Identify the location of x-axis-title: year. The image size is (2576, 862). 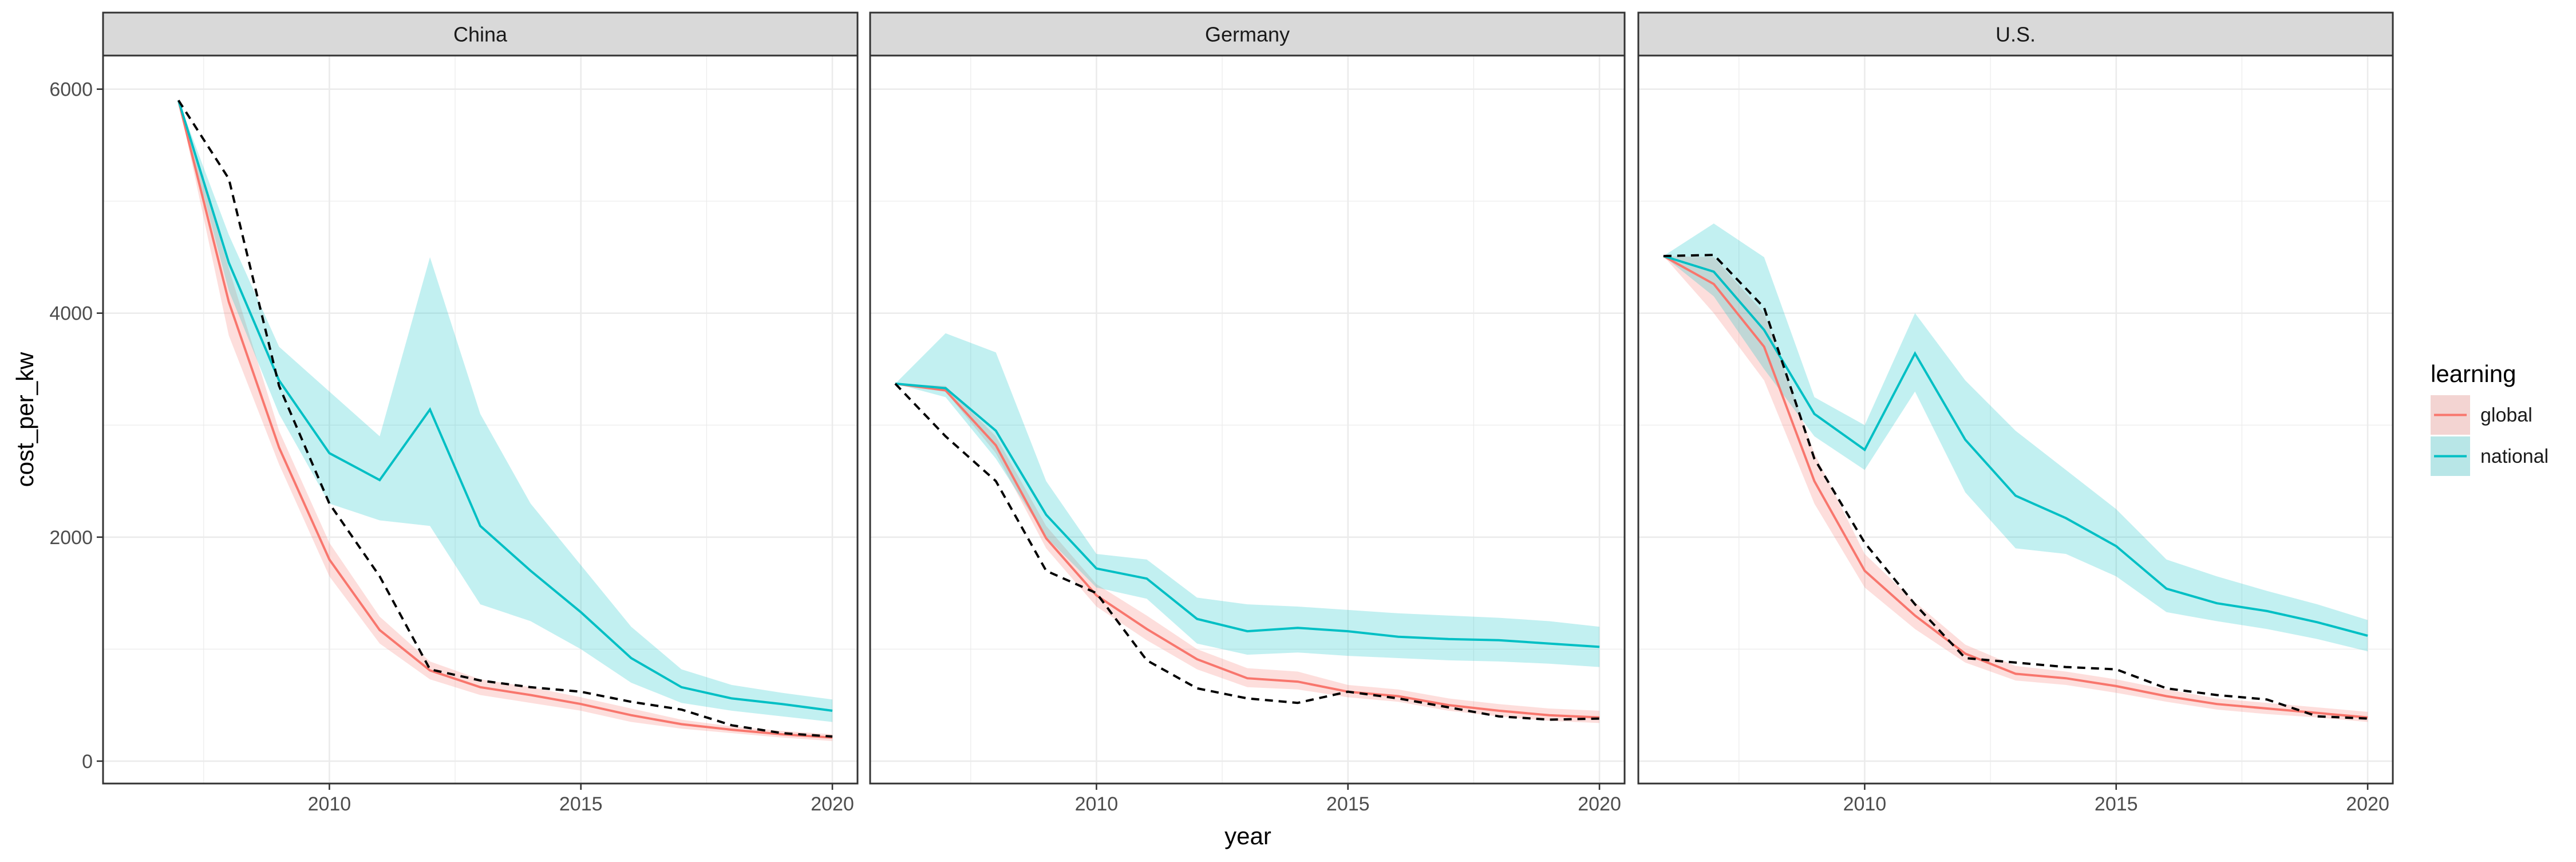
(1247, 835).